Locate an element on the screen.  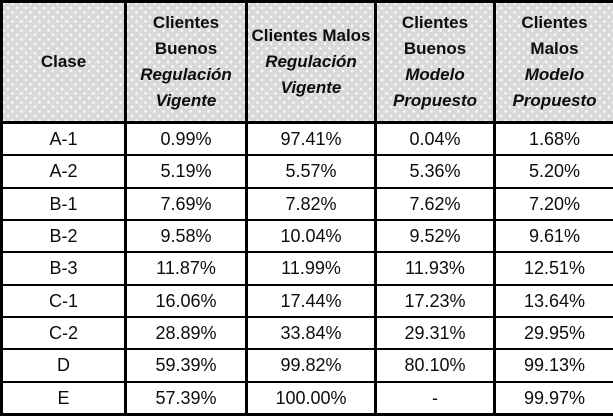
table-row: B-1 7.69% 7.82% 7.62% 7.20% is located at coordinates (306, 203).